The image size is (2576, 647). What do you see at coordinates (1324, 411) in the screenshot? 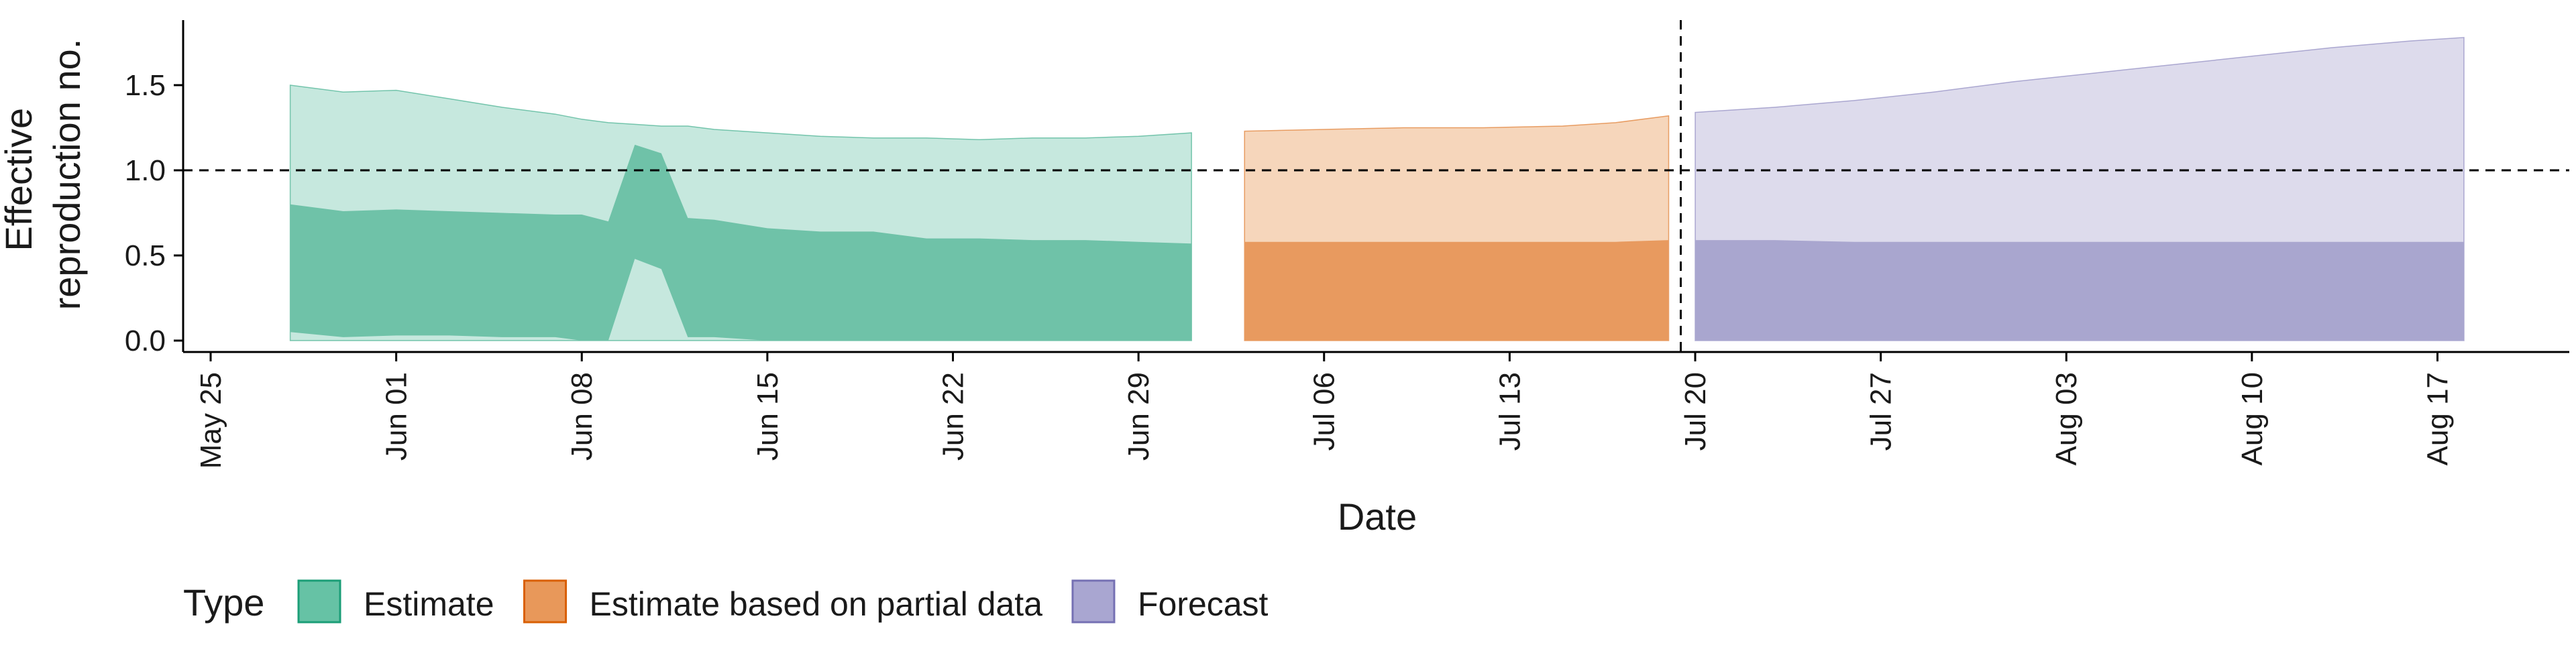
I see `x-tick-label: Jul 06` at bounding box center [1324, 411].